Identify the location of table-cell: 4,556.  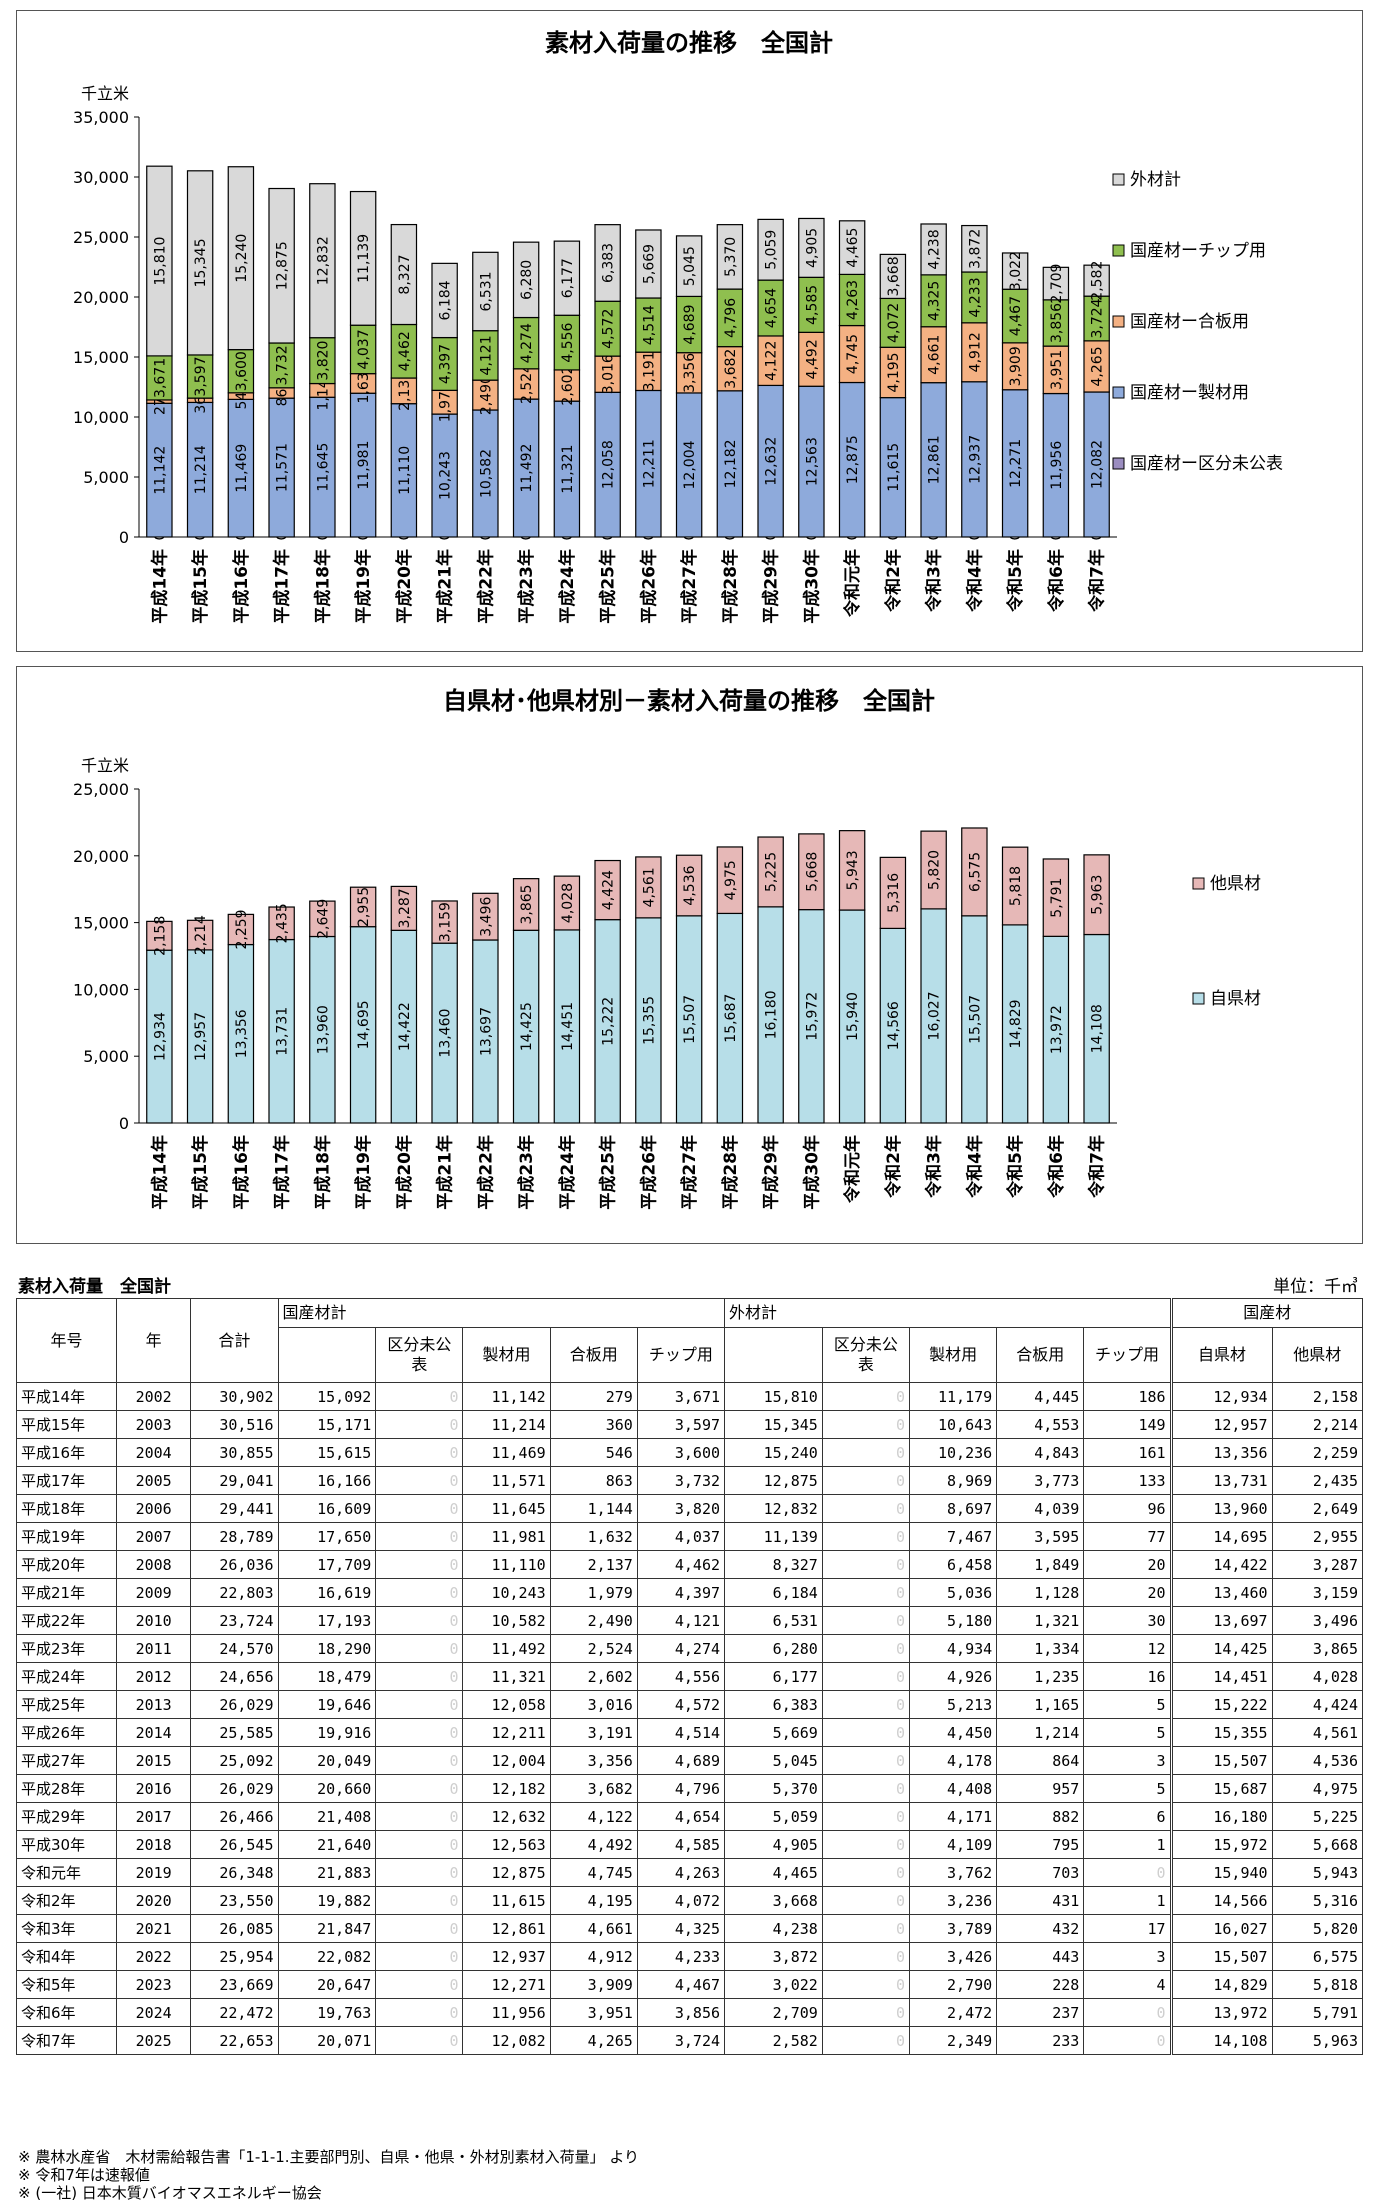
(681, 1676).